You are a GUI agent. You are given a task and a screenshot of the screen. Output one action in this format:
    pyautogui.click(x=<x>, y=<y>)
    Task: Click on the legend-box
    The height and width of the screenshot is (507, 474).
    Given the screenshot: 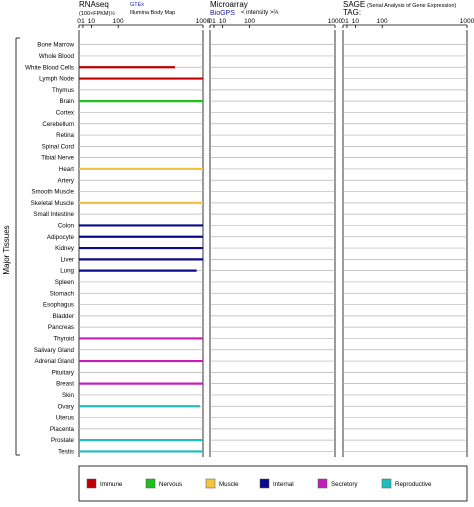 What is the action you would take?
    pyautogui.click(x=273, y=483)
    